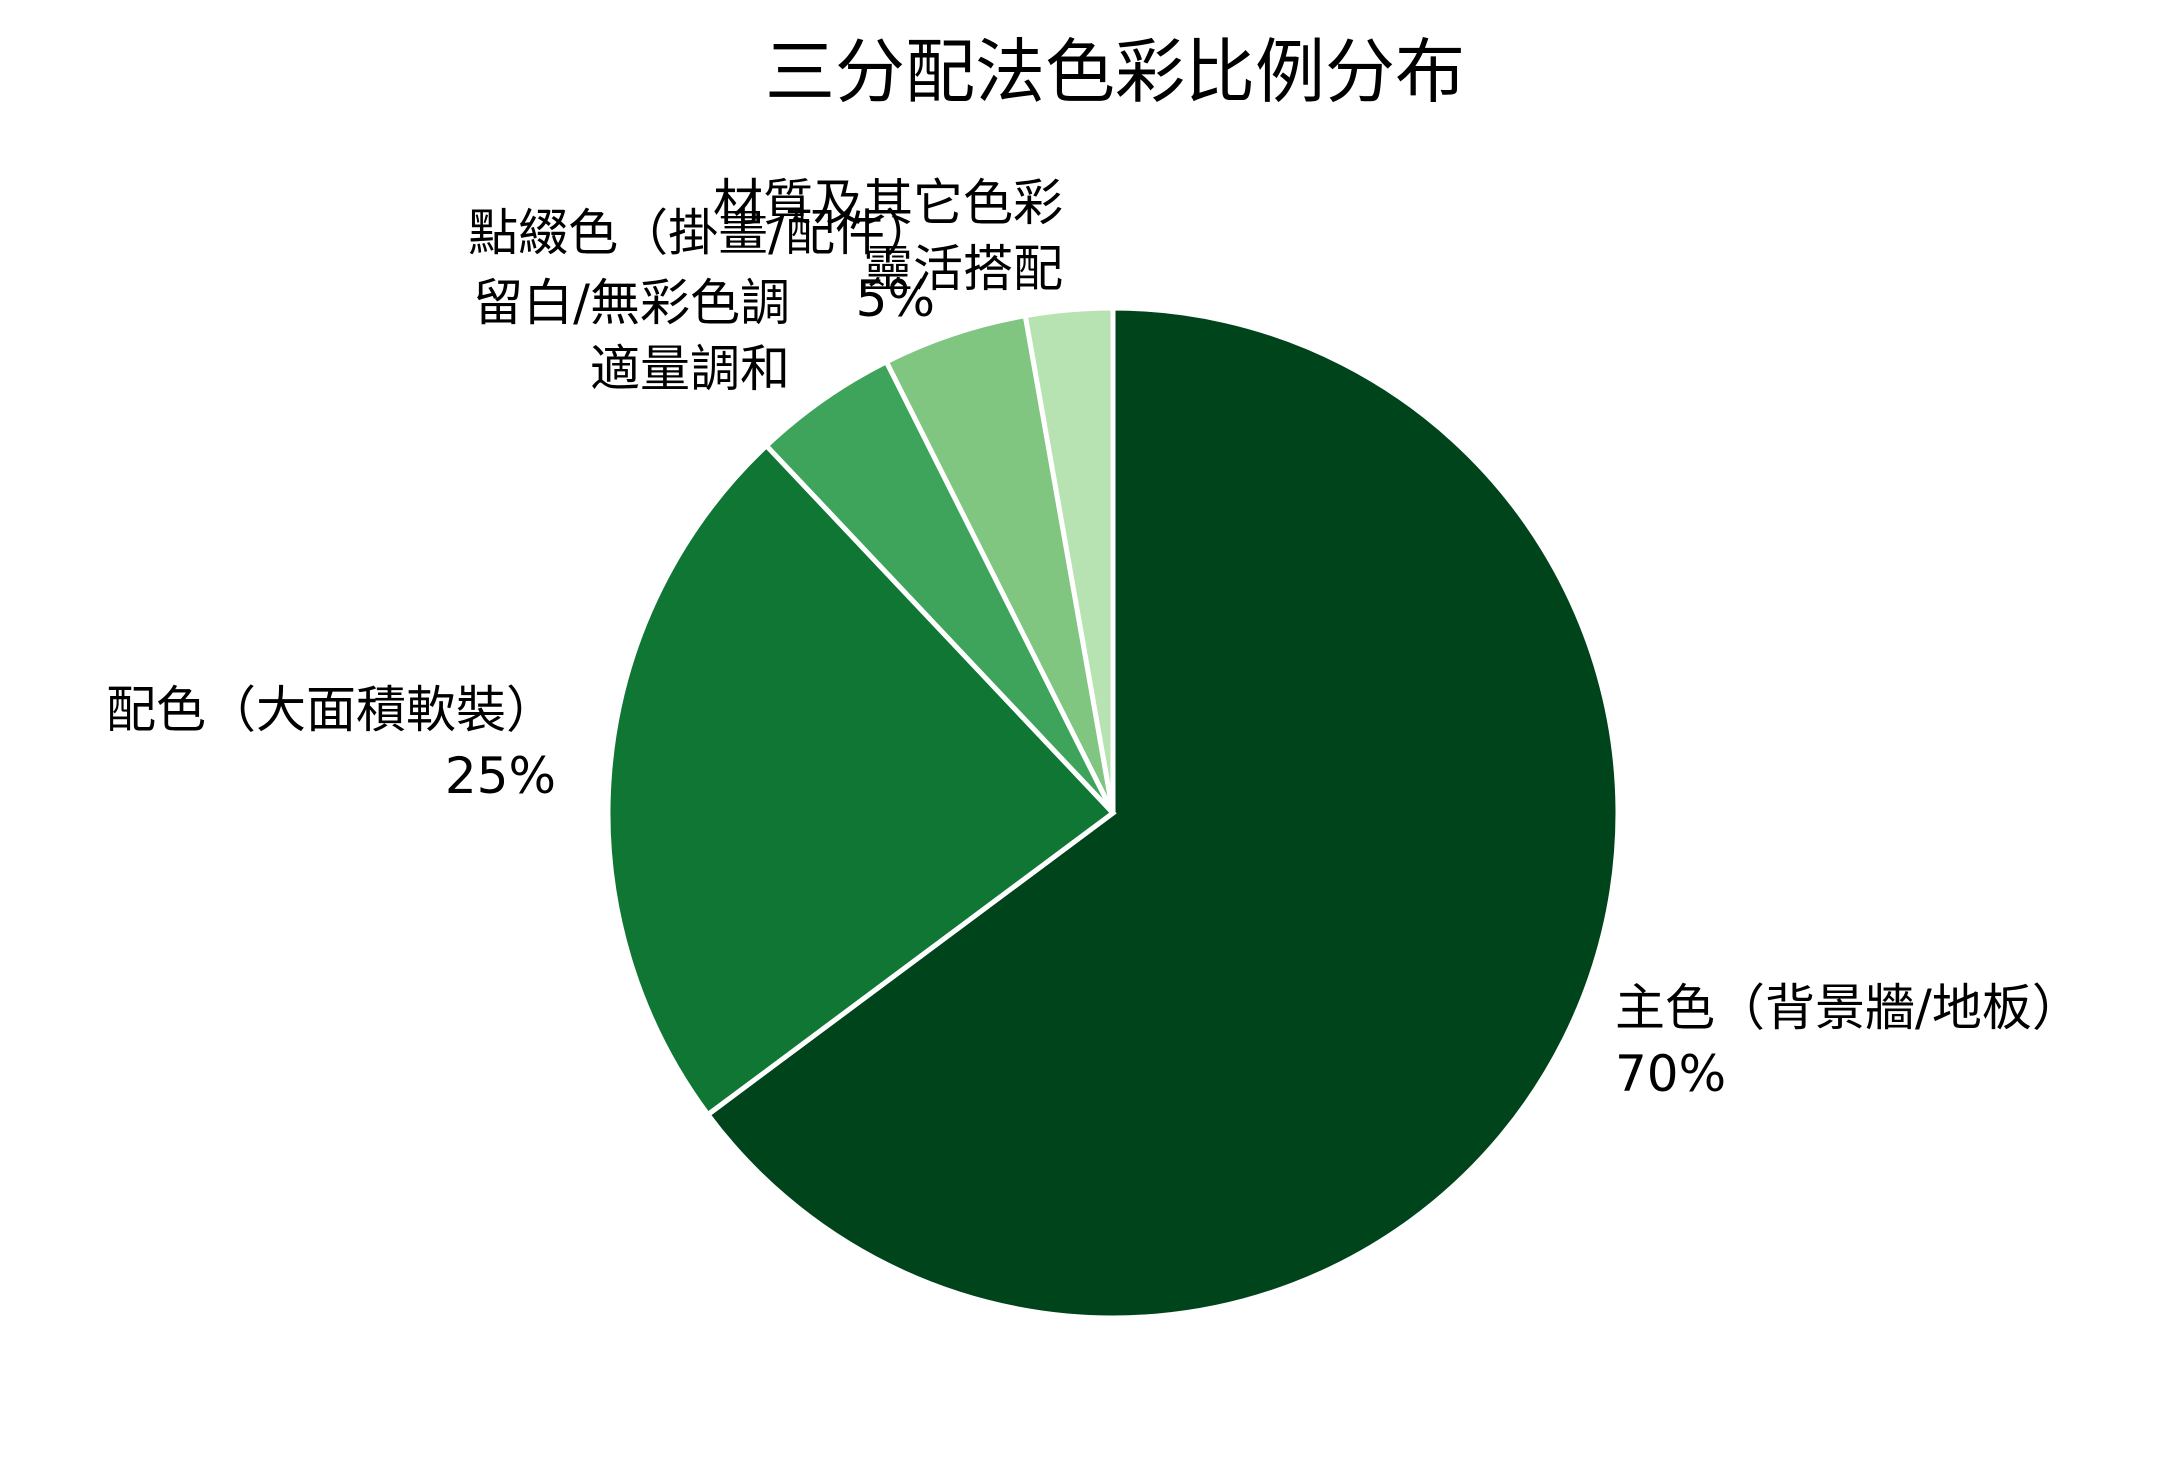  I want to click on slice-label-line: 25%, so click(500, 776).